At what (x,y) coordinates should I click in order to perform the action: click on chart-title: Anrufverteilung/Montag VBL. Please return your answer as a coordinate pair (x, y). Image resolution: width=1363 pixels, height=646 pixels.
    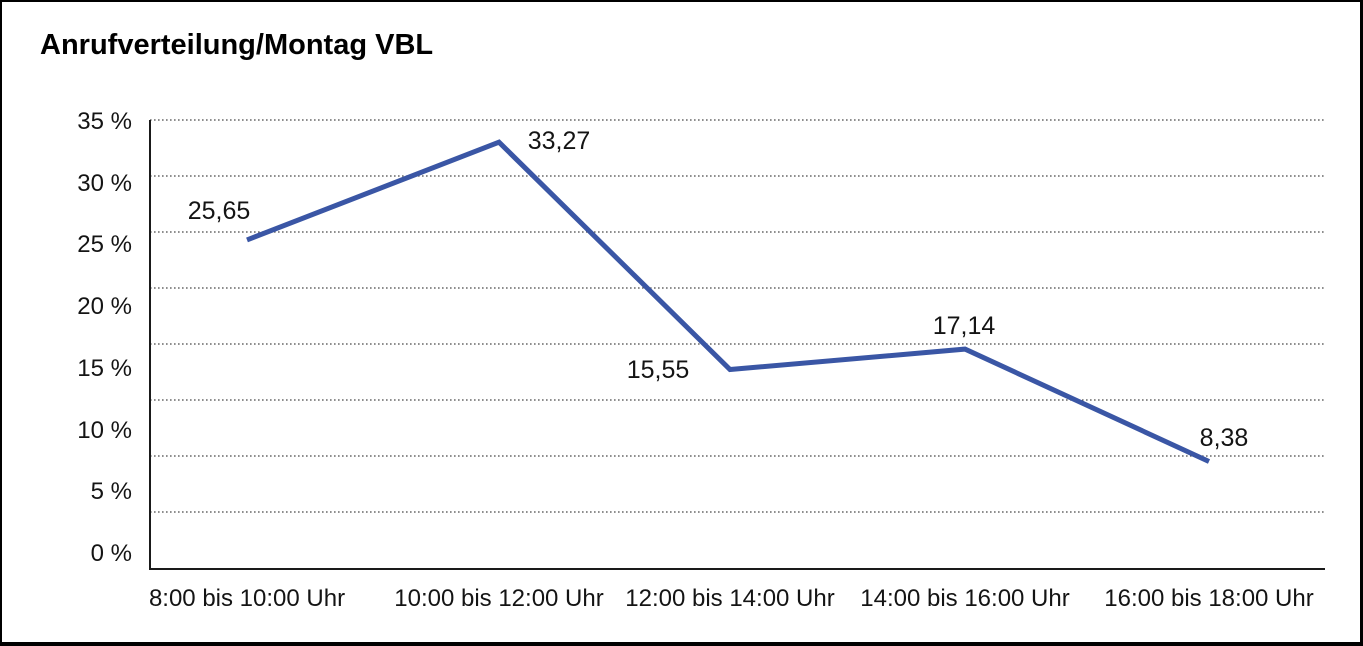
    Looking at the image, I should click on (237, 45).